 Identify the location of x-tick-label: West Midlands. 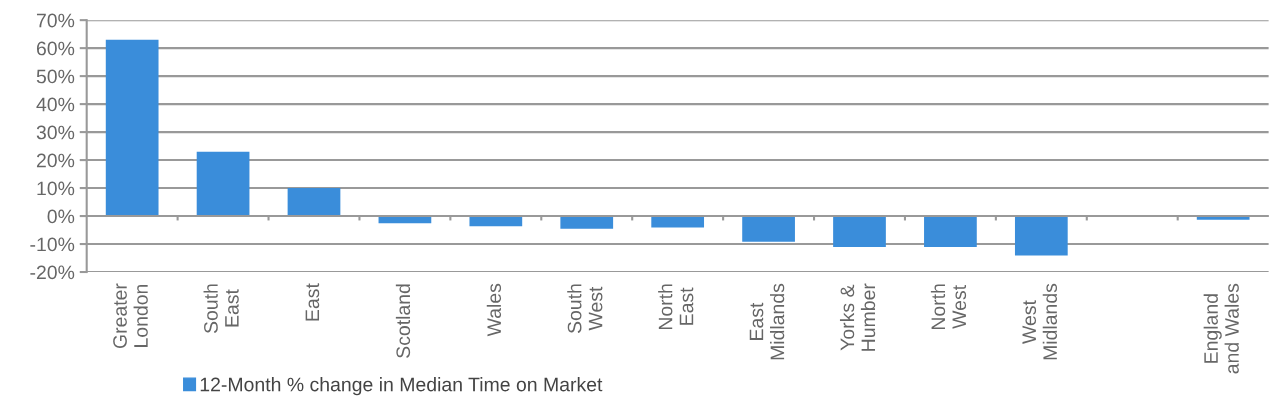
(1040, 321).